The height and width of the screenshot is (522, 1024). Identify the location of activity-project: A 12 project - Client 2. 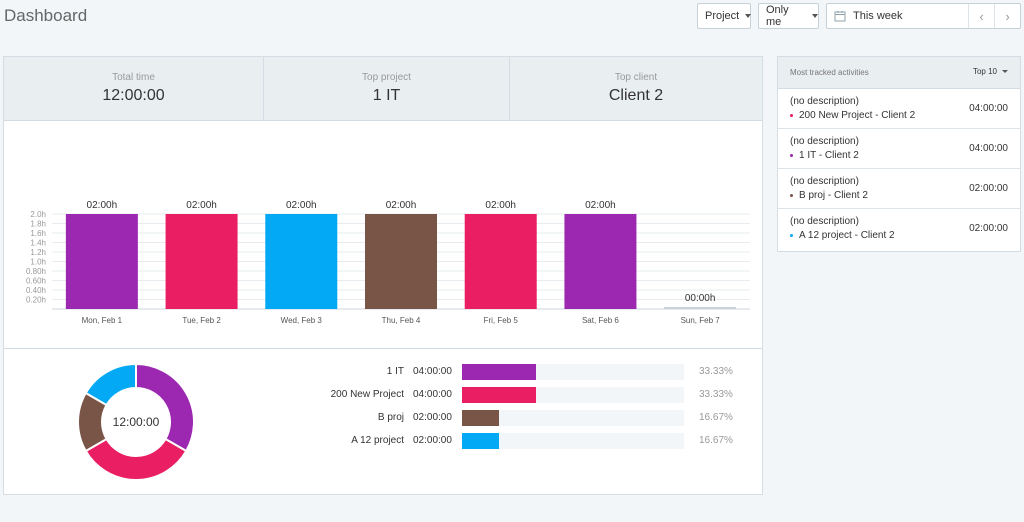
(842, 235).